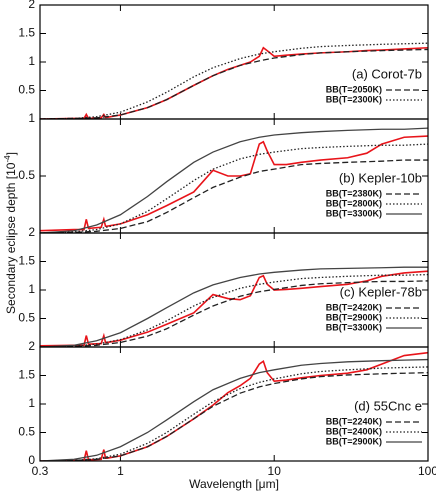 The width and height of the screenshot is (436, 491). Describe the element at coordinates (354, 89) in the screenshot. I see `legend-label: BB(T=2050K)` at that location.